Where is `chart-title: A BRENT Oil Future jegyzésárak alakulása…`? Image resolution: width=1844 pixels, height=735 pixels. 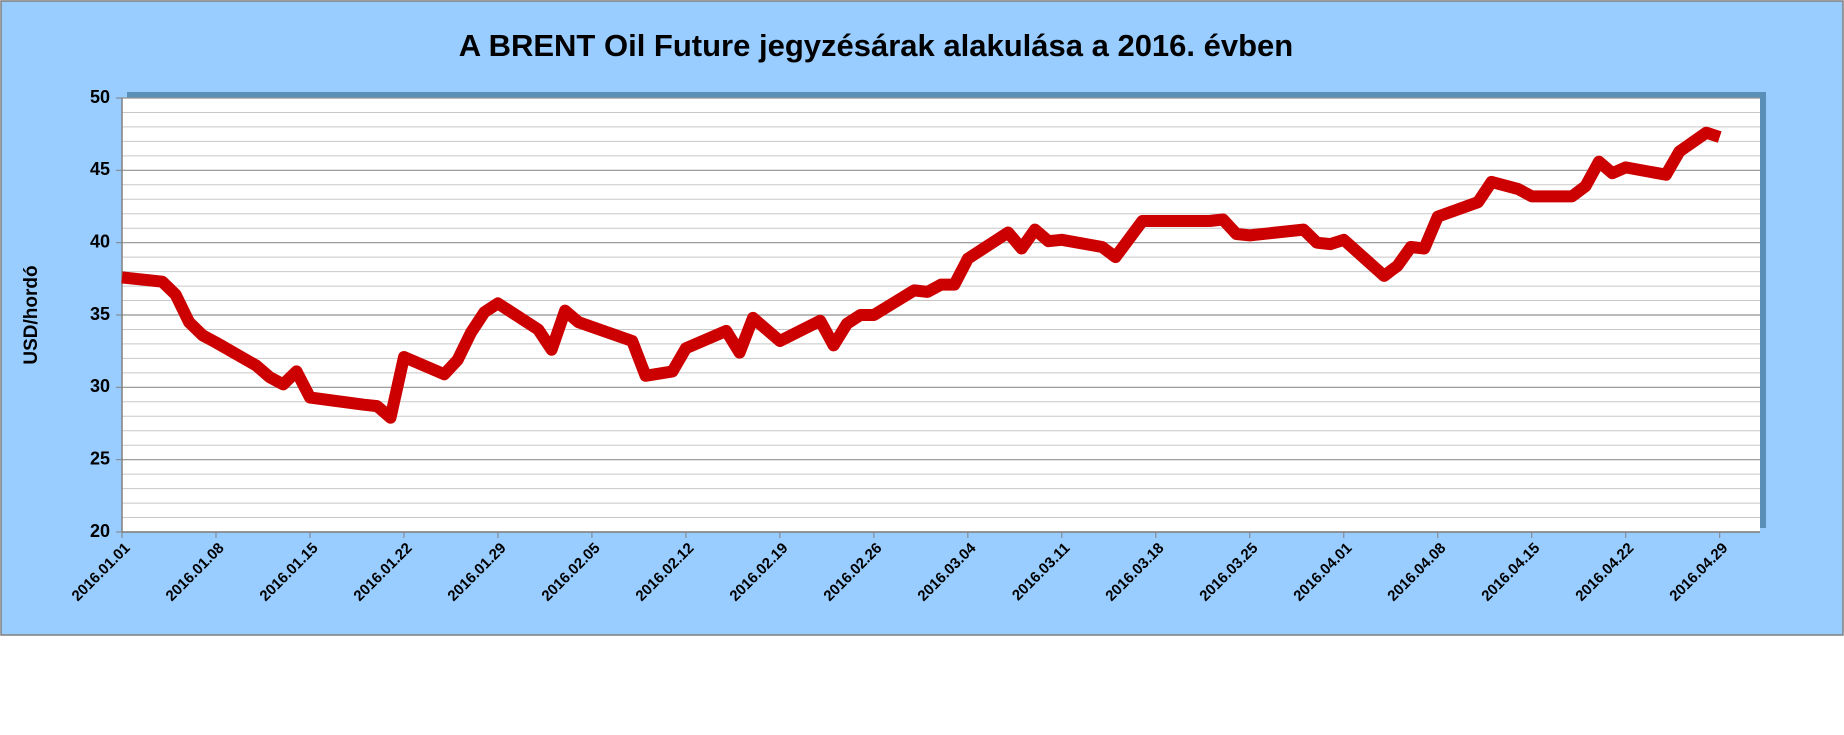
chart-title: A BRENT Oil Future jegyzésárak alakulása… is located at coordinates (876, 45).